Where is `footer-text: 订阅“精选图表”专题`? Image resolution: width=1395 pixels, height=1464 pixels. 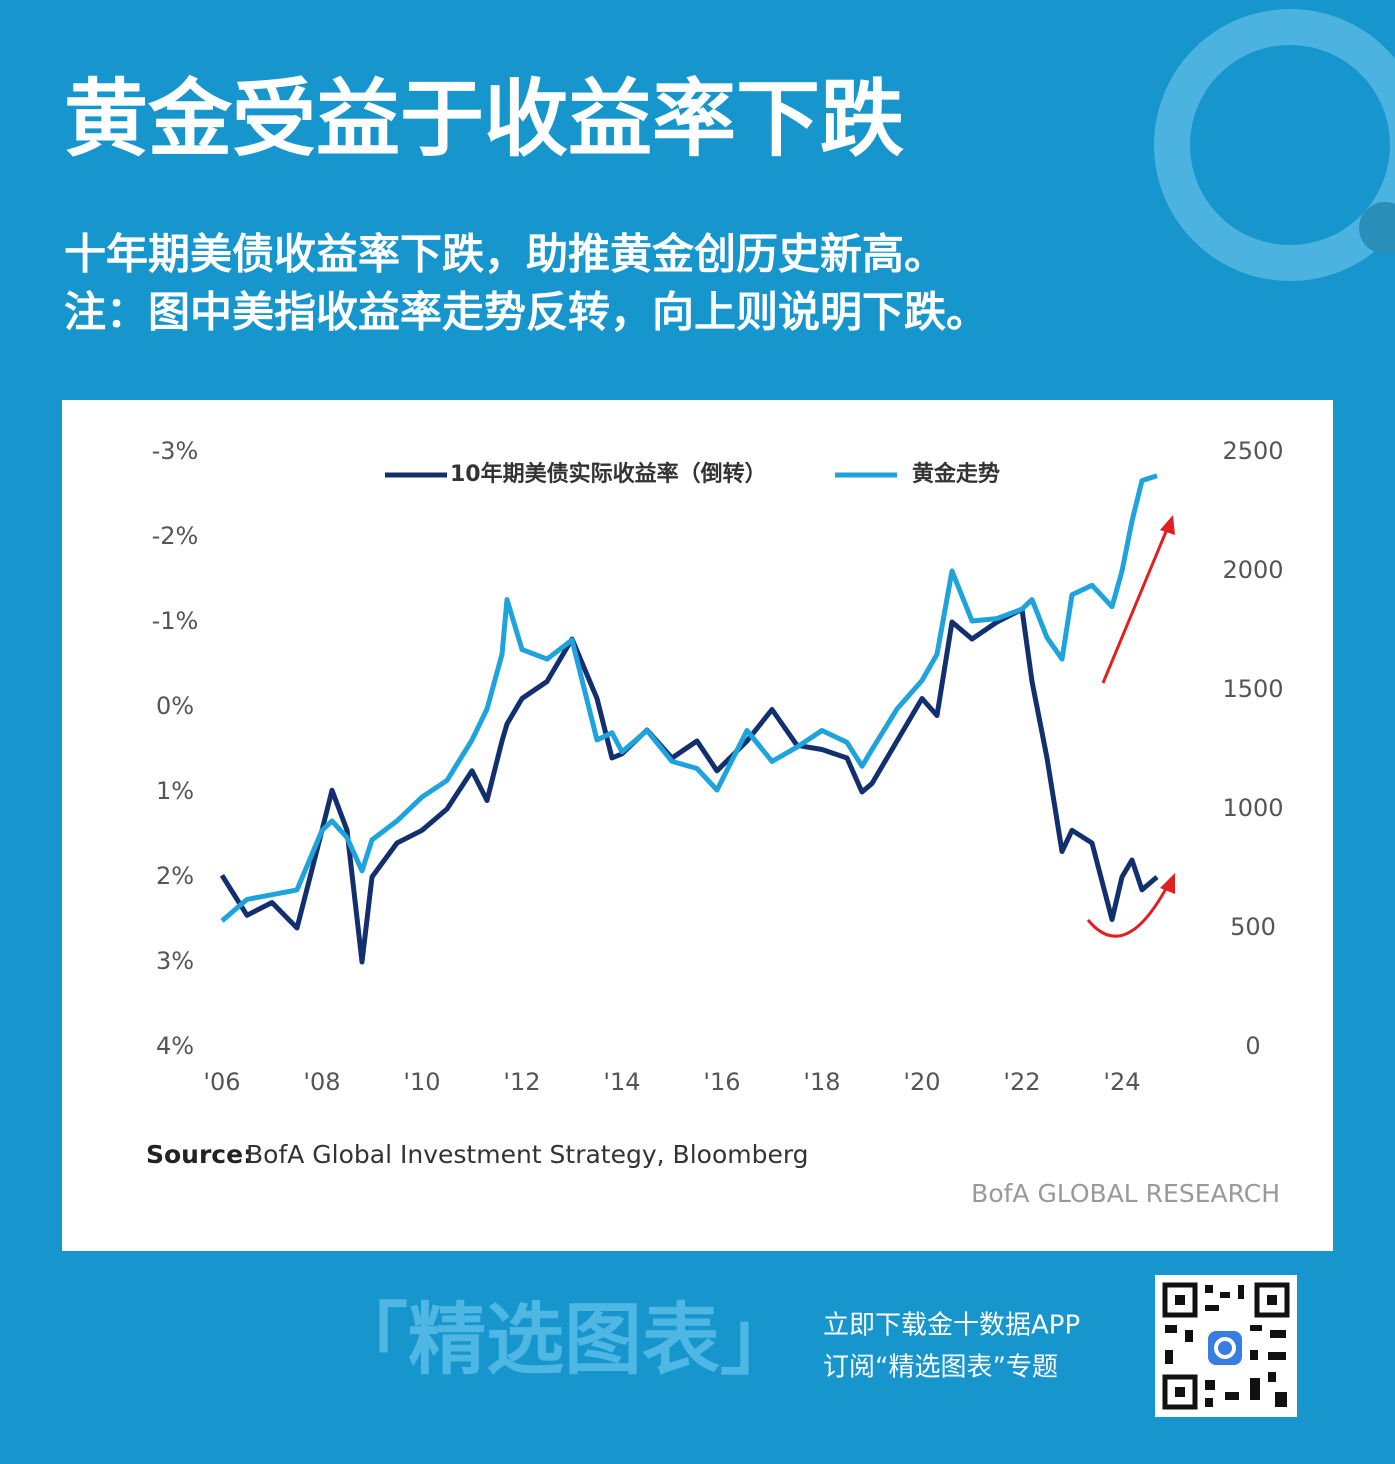
footer-text: 订阅“精选图表”专题 is located at coordinates (940, 1368).